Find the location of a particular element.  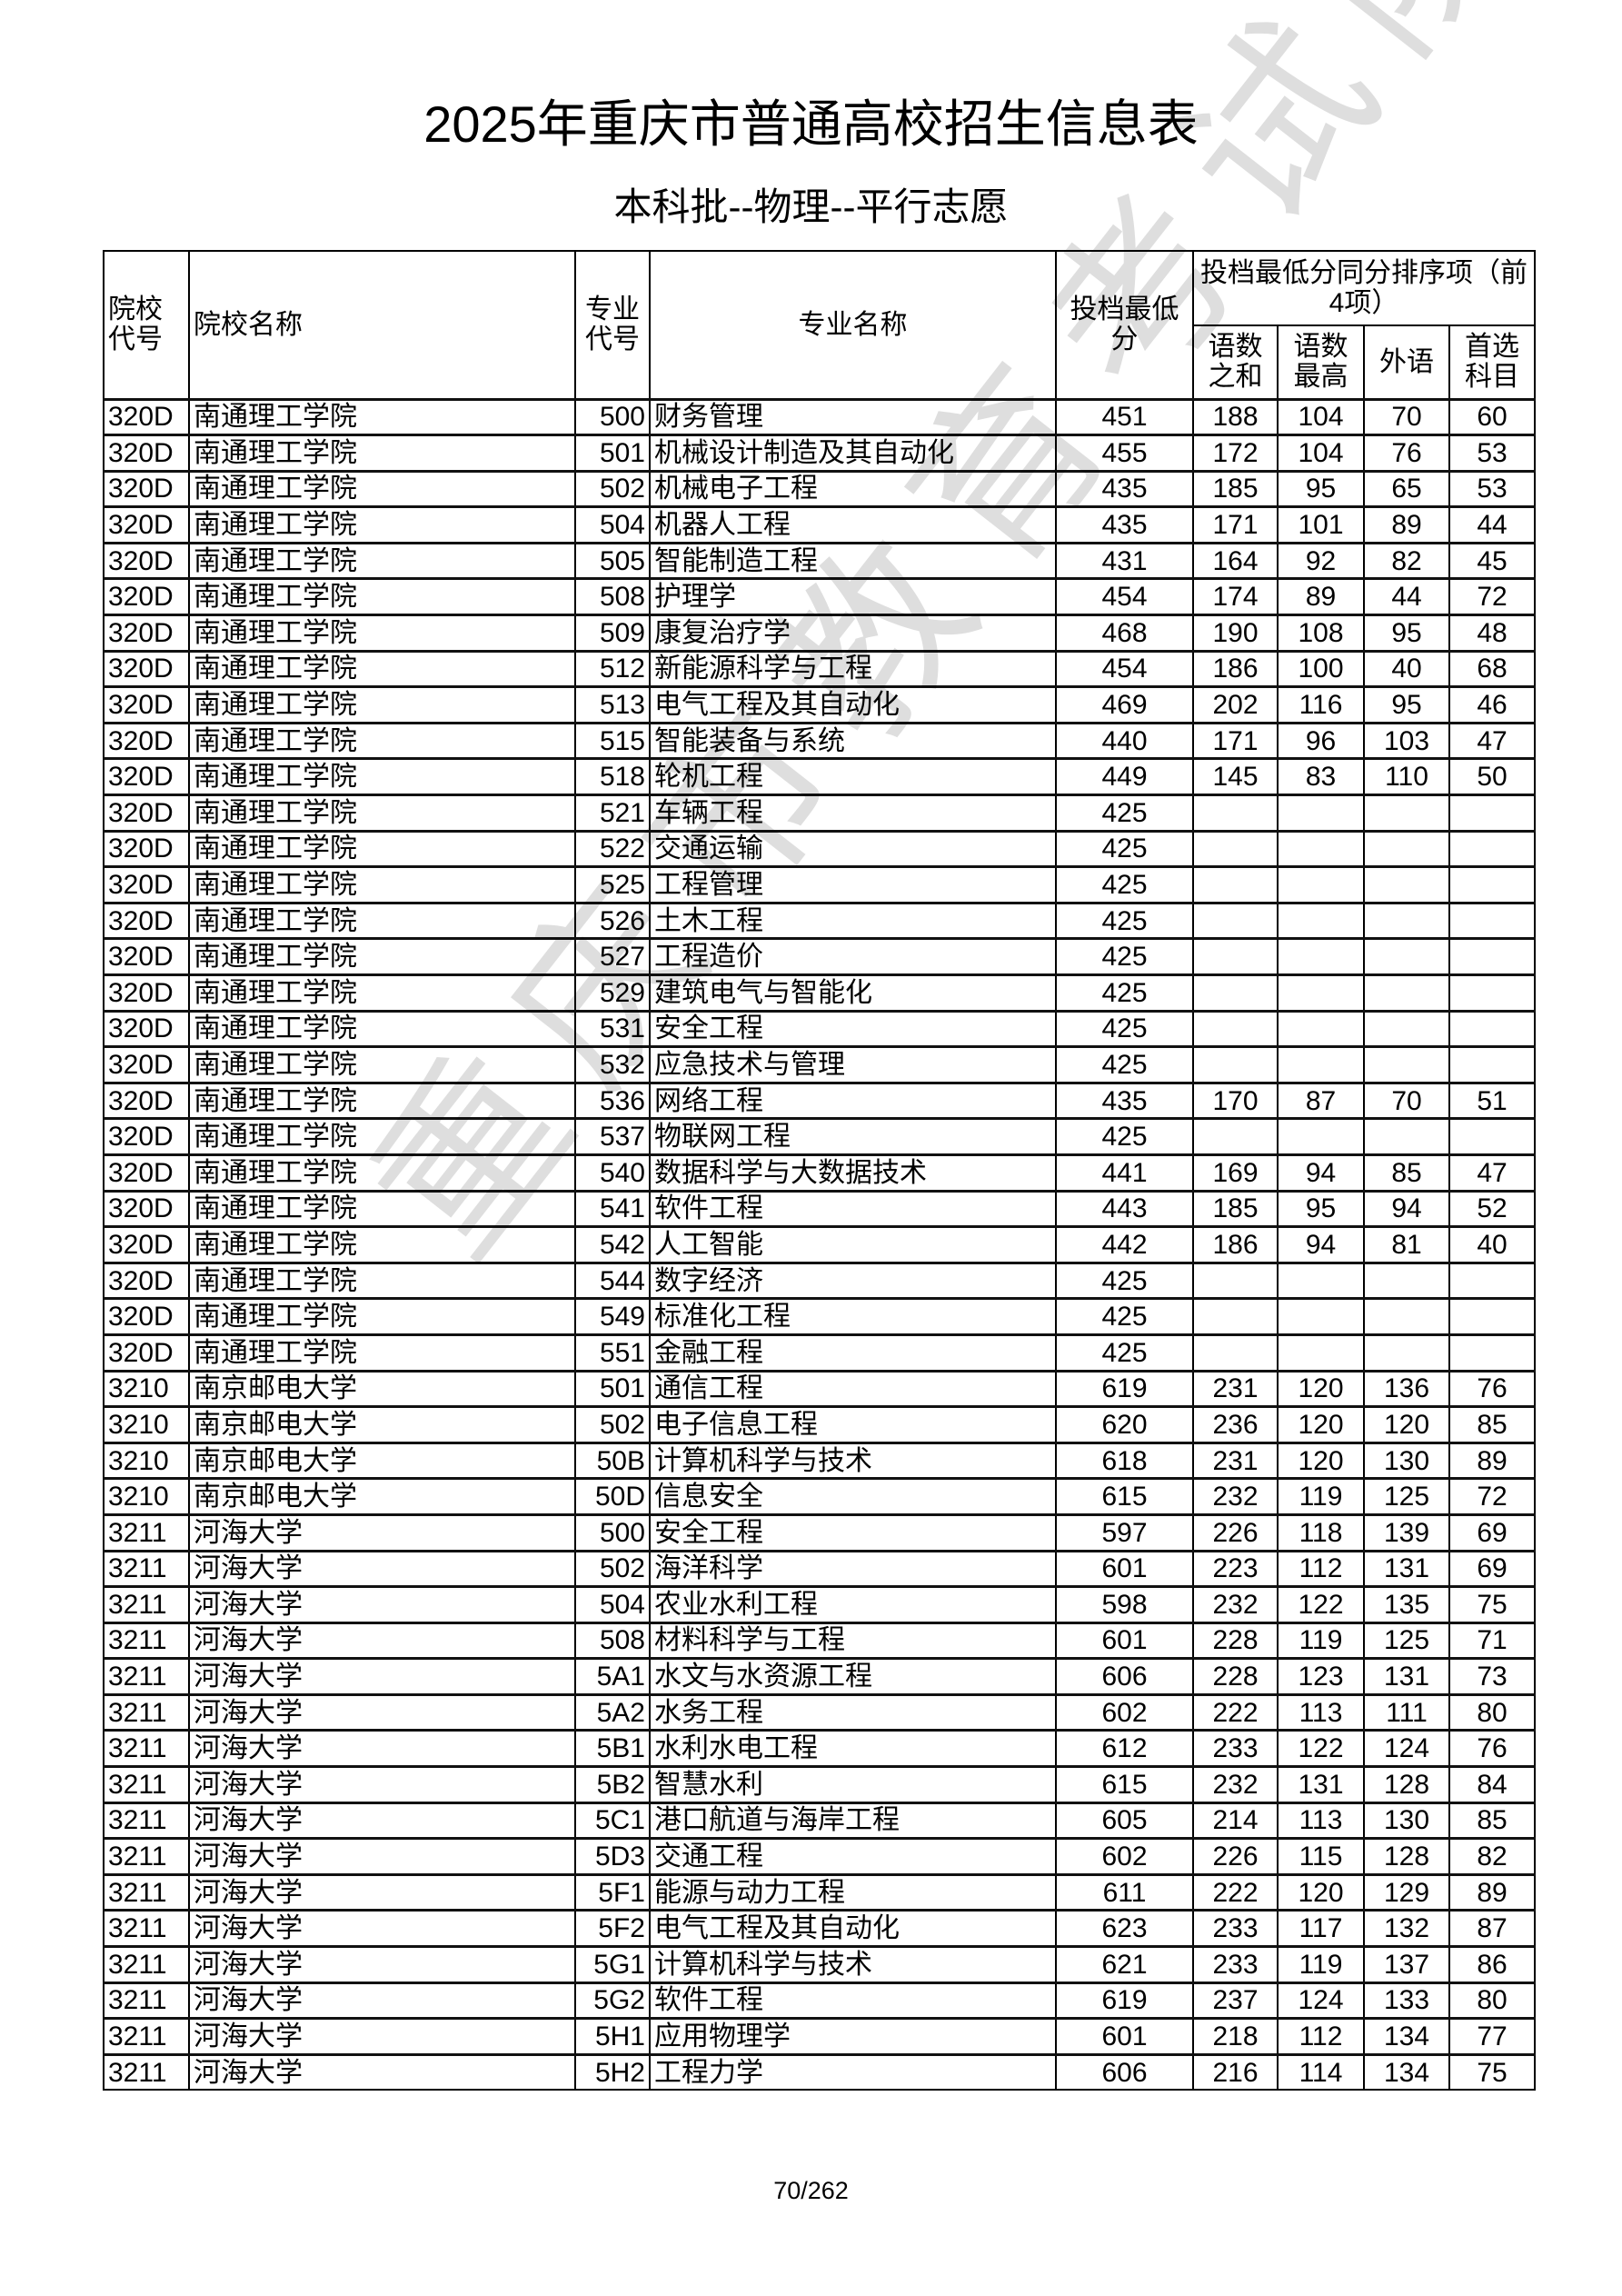

page-number: 70/262 is located at coordinates (811, 2190).